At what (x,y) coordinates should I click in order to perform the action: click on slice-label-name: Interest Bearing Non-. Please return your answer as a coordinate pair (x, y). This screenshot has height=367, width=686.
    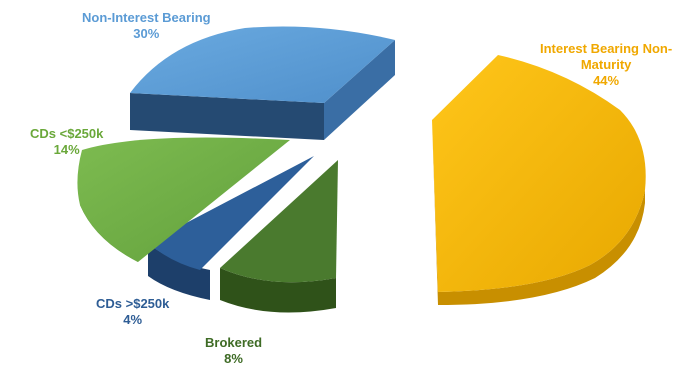
    Looking at the image, I should click on (606, 48).